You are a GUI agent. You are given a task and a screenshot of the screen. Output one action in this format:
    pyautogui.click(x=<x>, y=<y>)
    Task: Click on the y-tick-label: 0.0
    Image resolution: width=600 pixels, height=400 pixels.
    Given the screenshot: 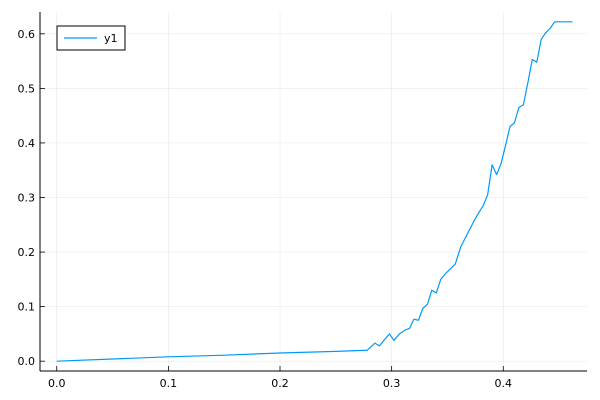 What is the action you would take?
    pyautogui.click(x=27, y=361)
    